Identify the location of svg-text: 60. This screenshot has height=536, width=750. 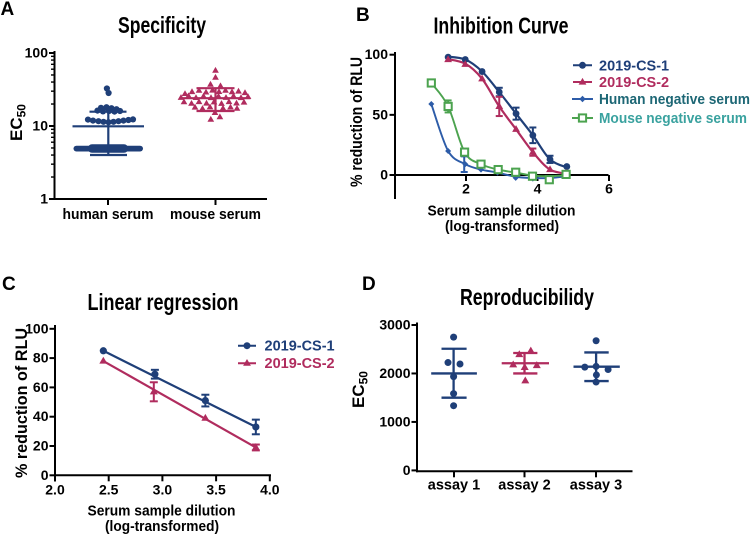
(41, 387).